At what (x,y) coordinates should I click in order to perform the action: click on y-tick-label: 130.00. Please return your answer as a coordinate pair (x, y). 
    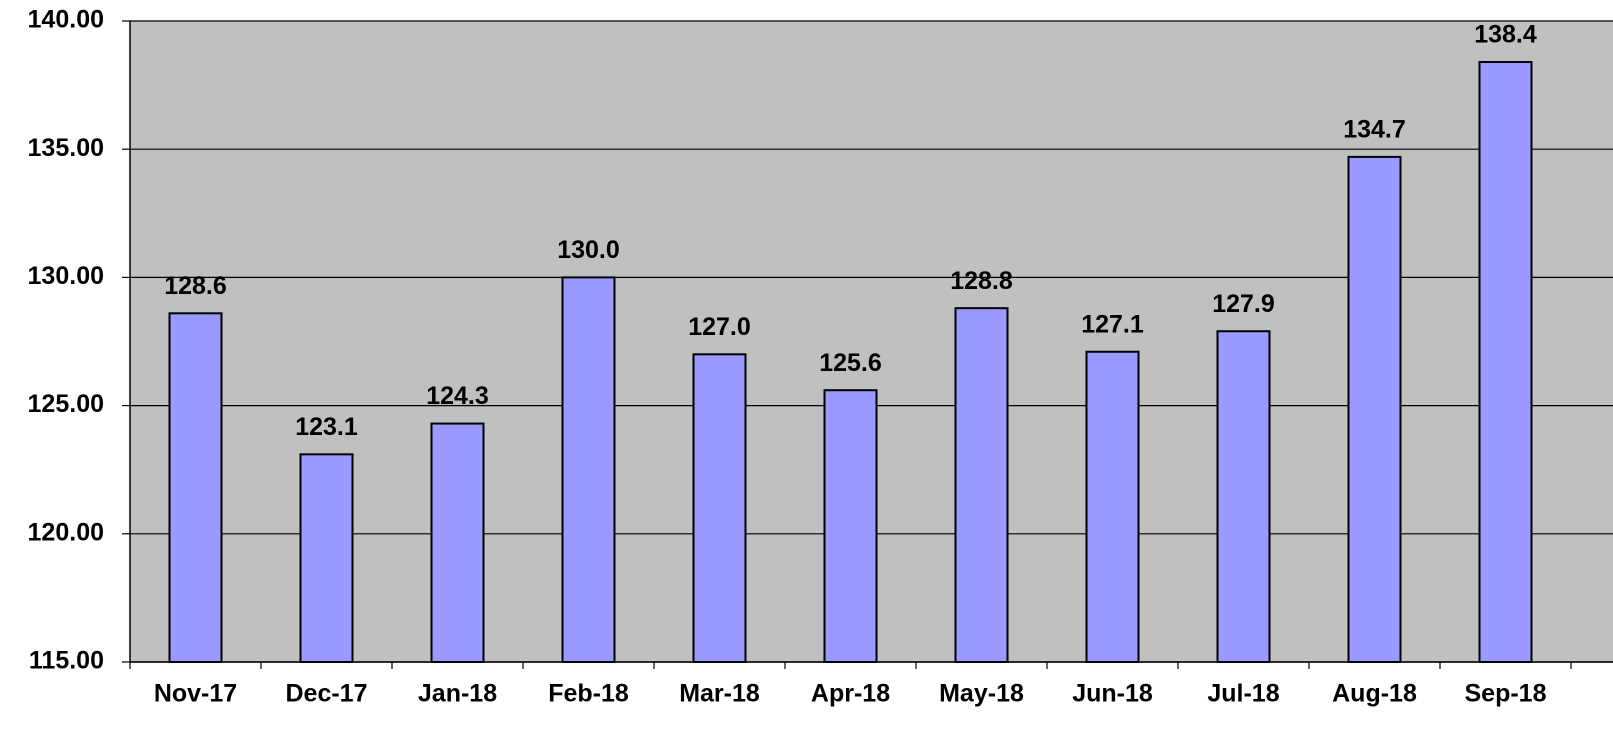
    Looking at the image, I should click on (66, 276).